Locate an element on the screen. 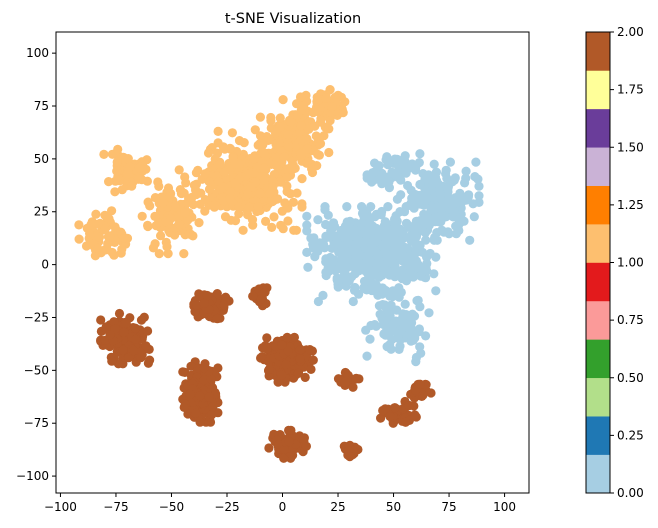 Image resolution: width=658 pixels, height=528 pixels. x-tick-label: −50 is located at coordinates (171, 507).